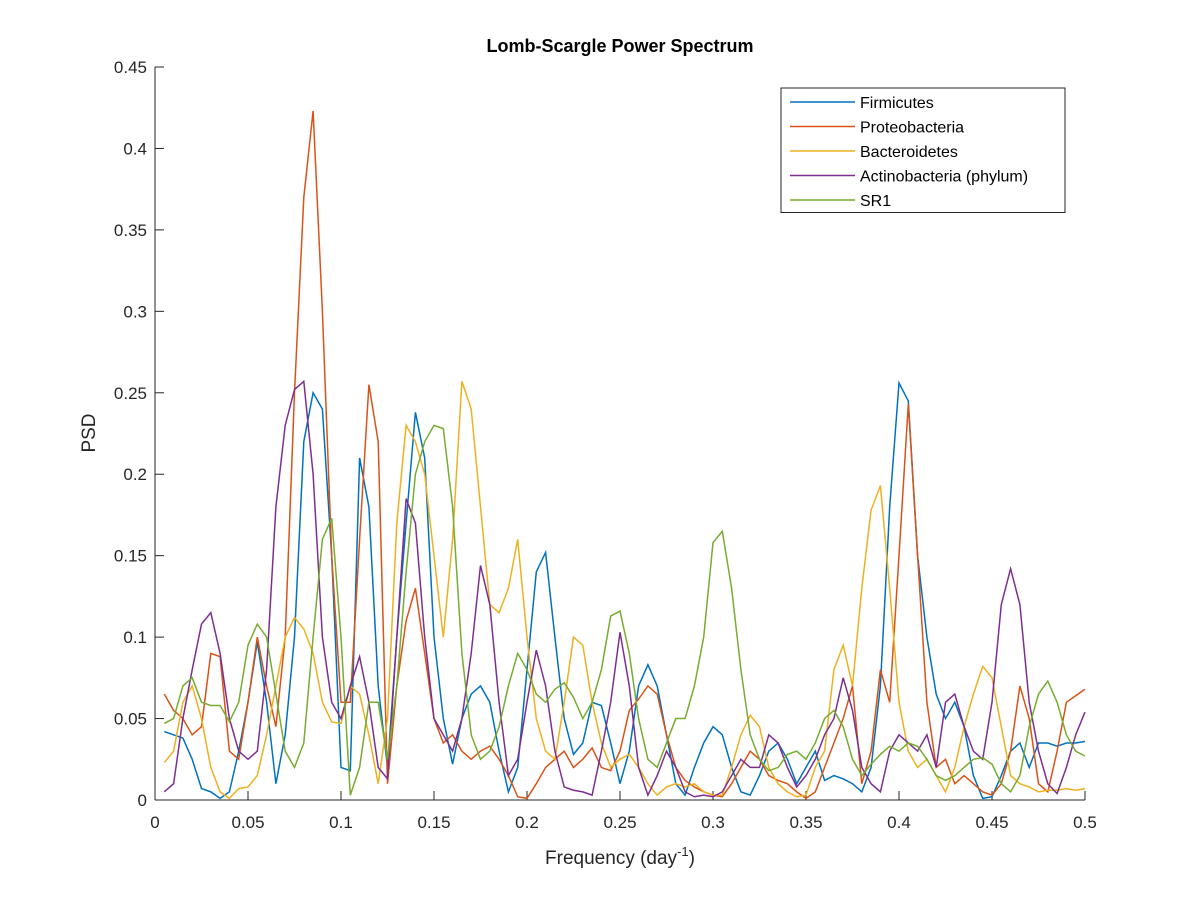  I want to click on y-tick-label: 0.2, so click(135, 474).